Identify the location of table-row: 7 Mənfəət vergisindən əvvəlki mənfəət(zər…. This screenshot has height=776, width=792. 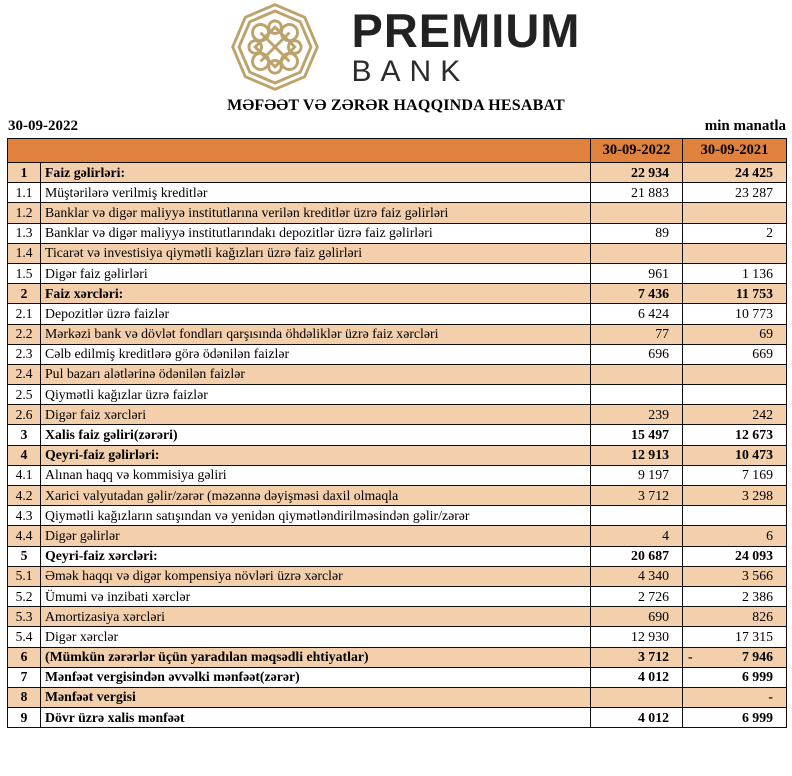
(397, 677).